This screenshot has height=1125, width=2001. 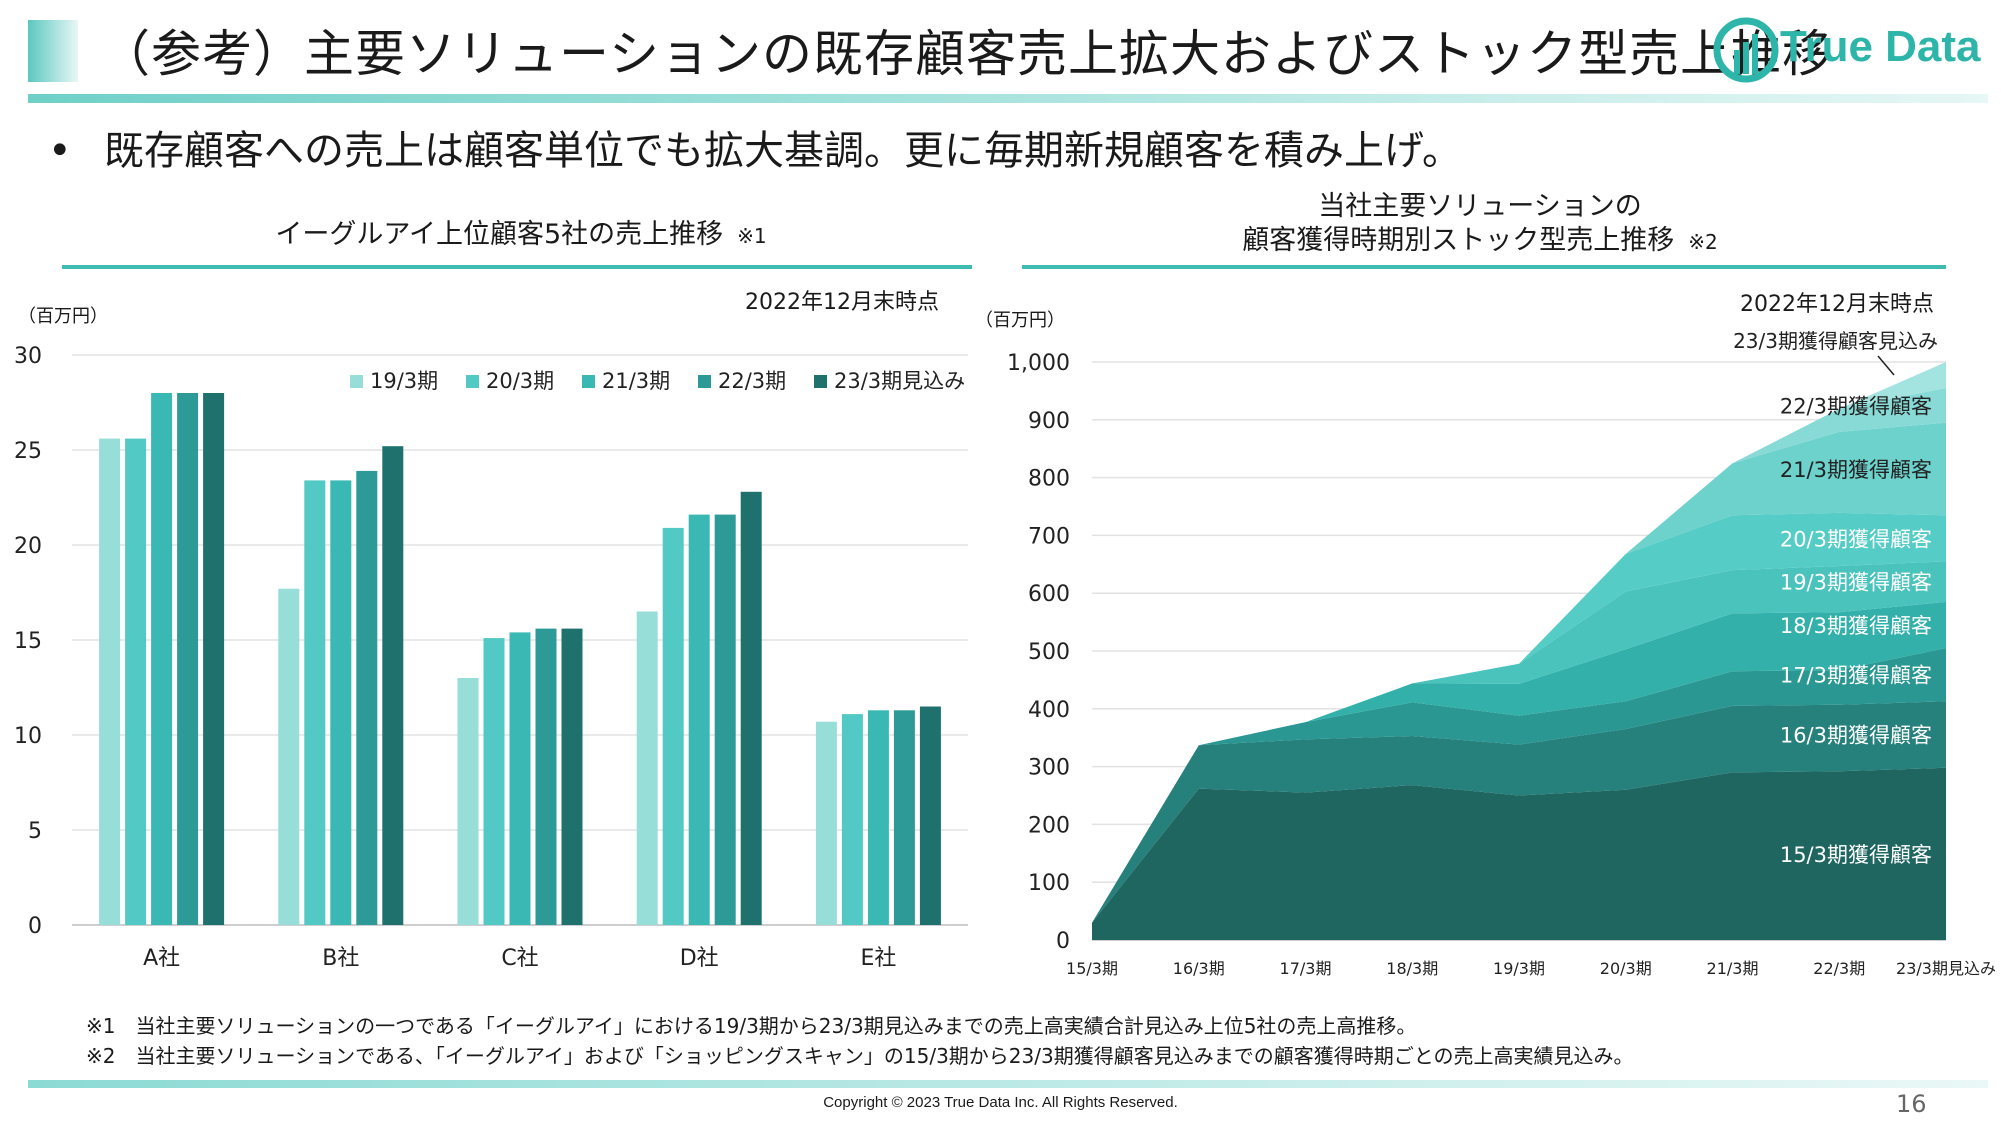 What do you see at coordinates (878, 958) in the screenshot?
I see `bar-x-tick-label: E社` at bounding box center [878, 958].